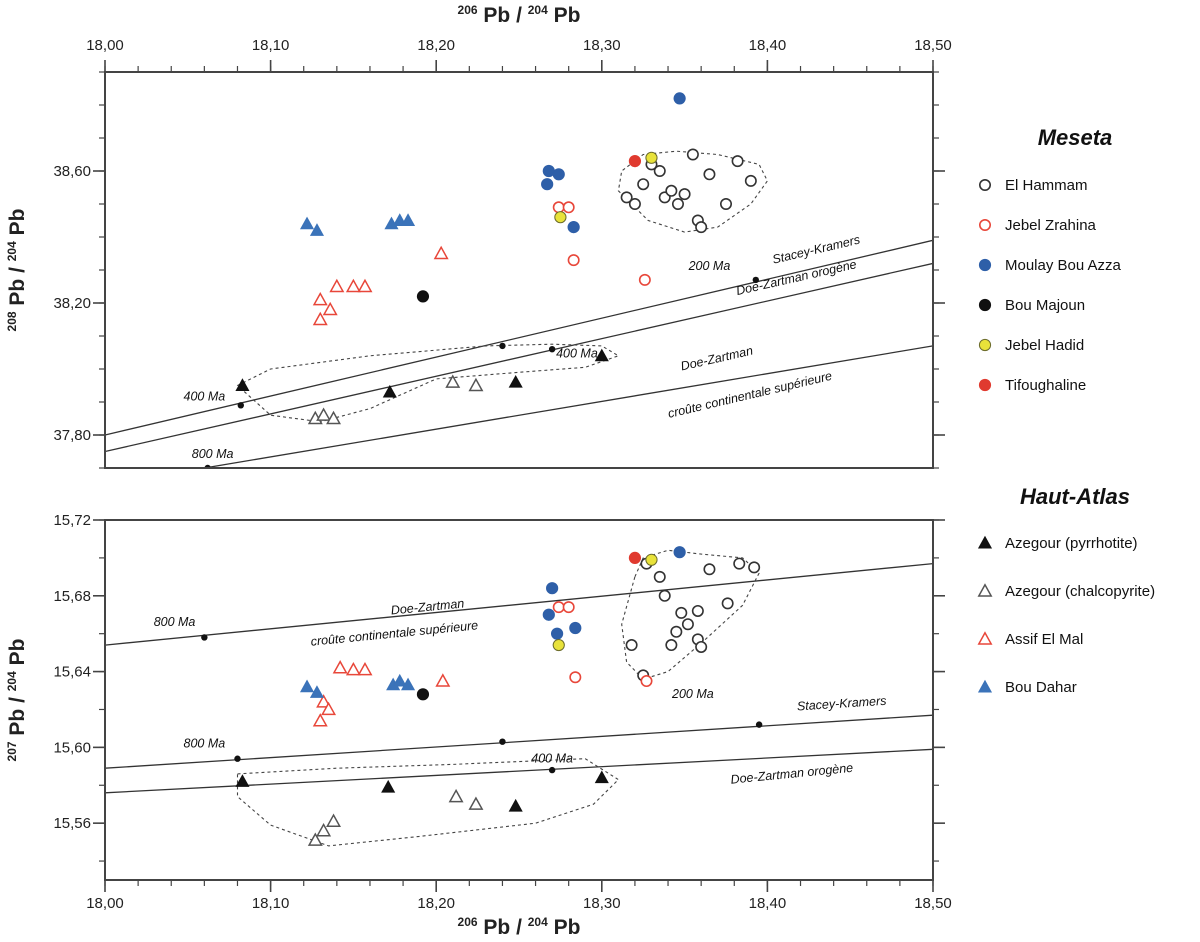  Describe the element at coordinates (72, 303) in the screenshot. I see `upper-ytick-label-1: 38,20` at that location.